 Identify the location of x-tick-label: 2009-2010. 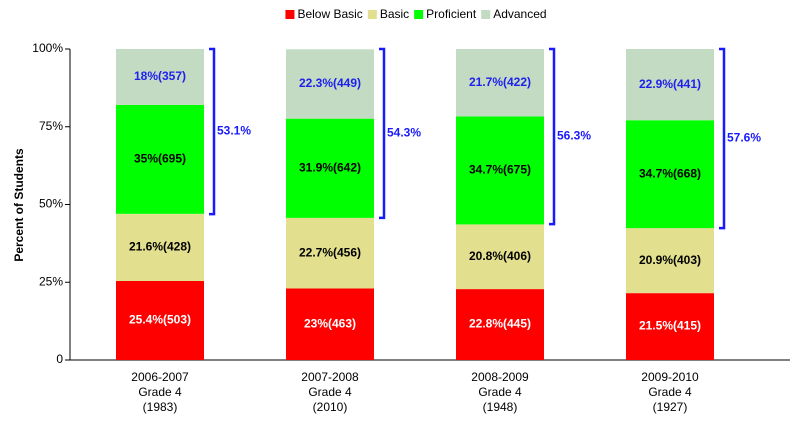
(670, 377).